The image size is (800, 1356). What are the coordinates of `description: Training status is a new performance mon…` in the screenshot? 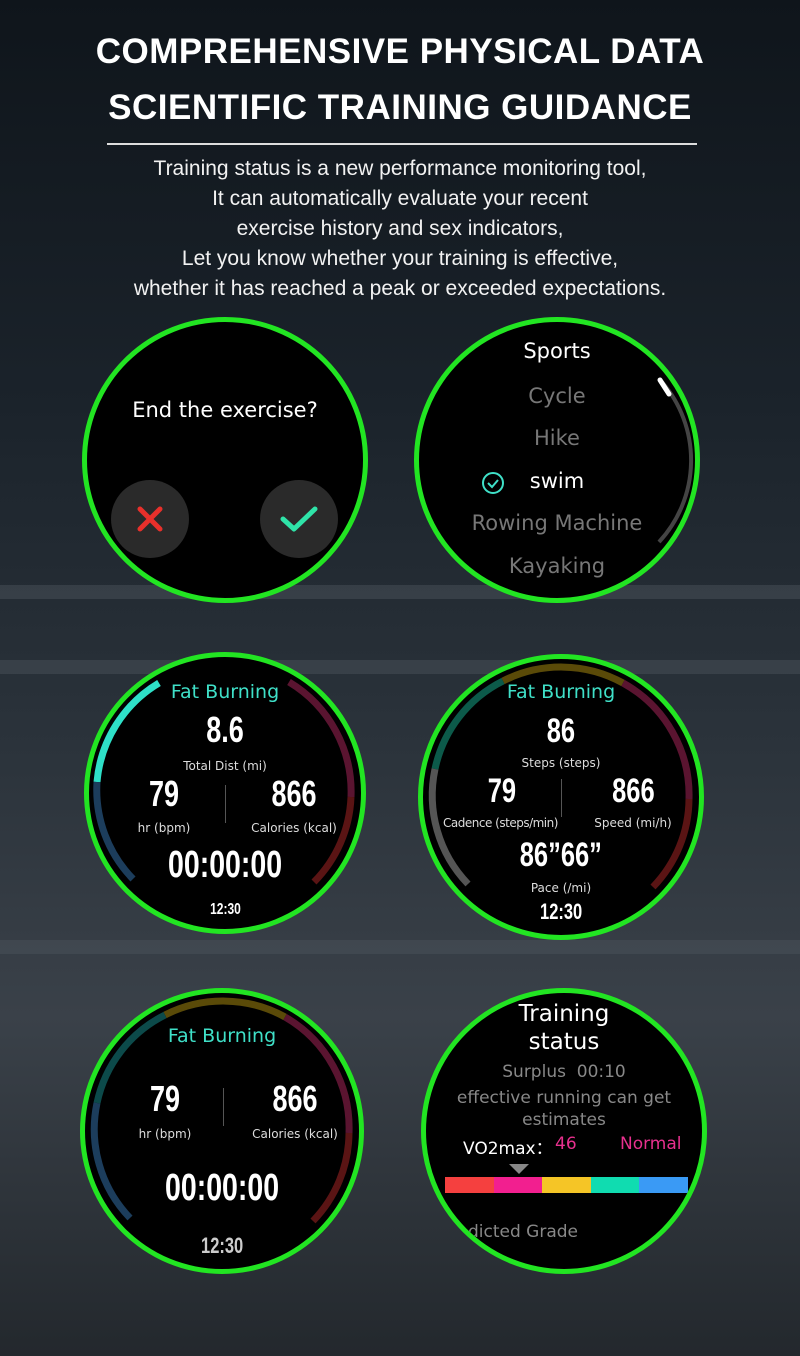 It's located at (400, 229).